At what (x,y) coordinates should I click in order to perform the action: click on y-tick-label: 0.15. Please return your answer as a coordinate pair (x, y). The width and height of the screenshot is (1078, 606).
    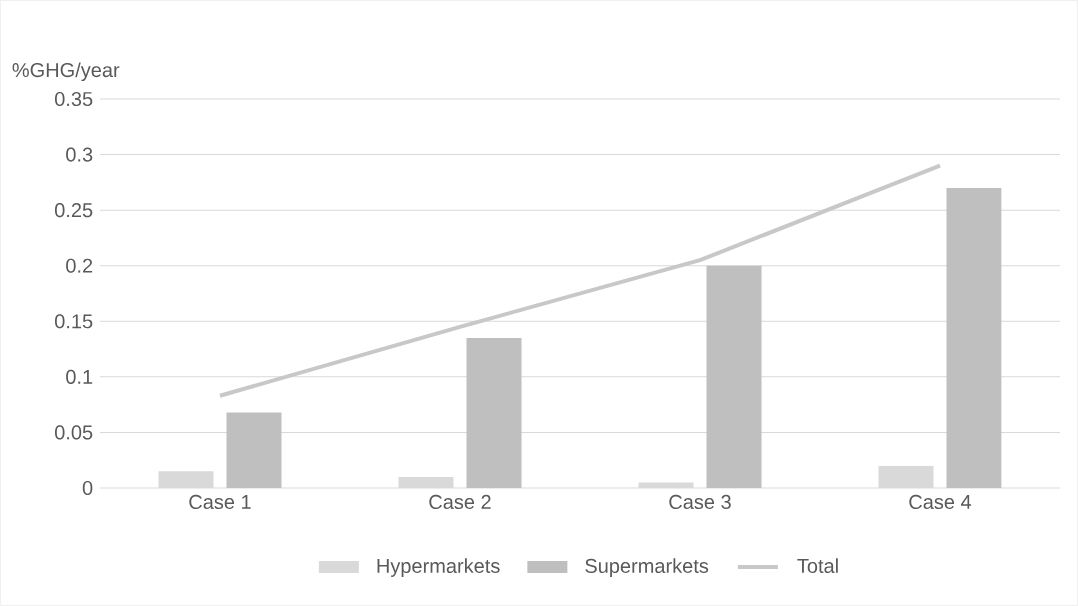
    Looking at the image, I should click on (74, 321).